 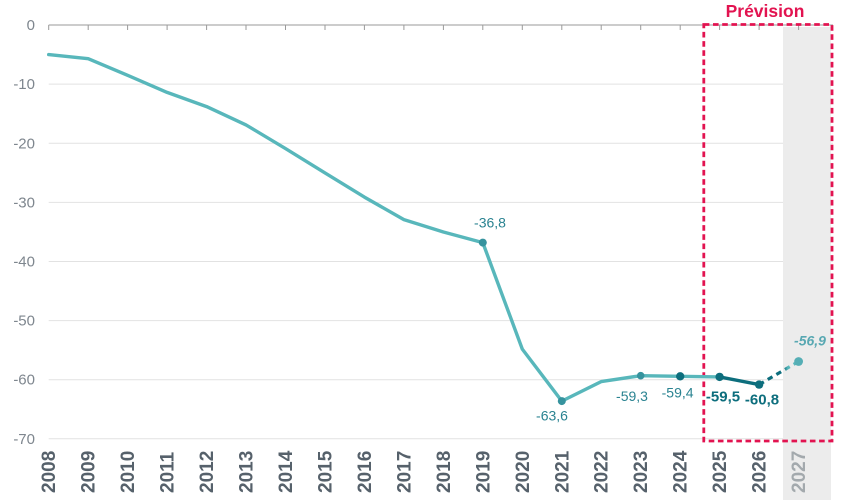 What do you see at coordinates (762, 400) in the screenshot?
I see `svg-text: -60,8` at bounding box center [762, 400].